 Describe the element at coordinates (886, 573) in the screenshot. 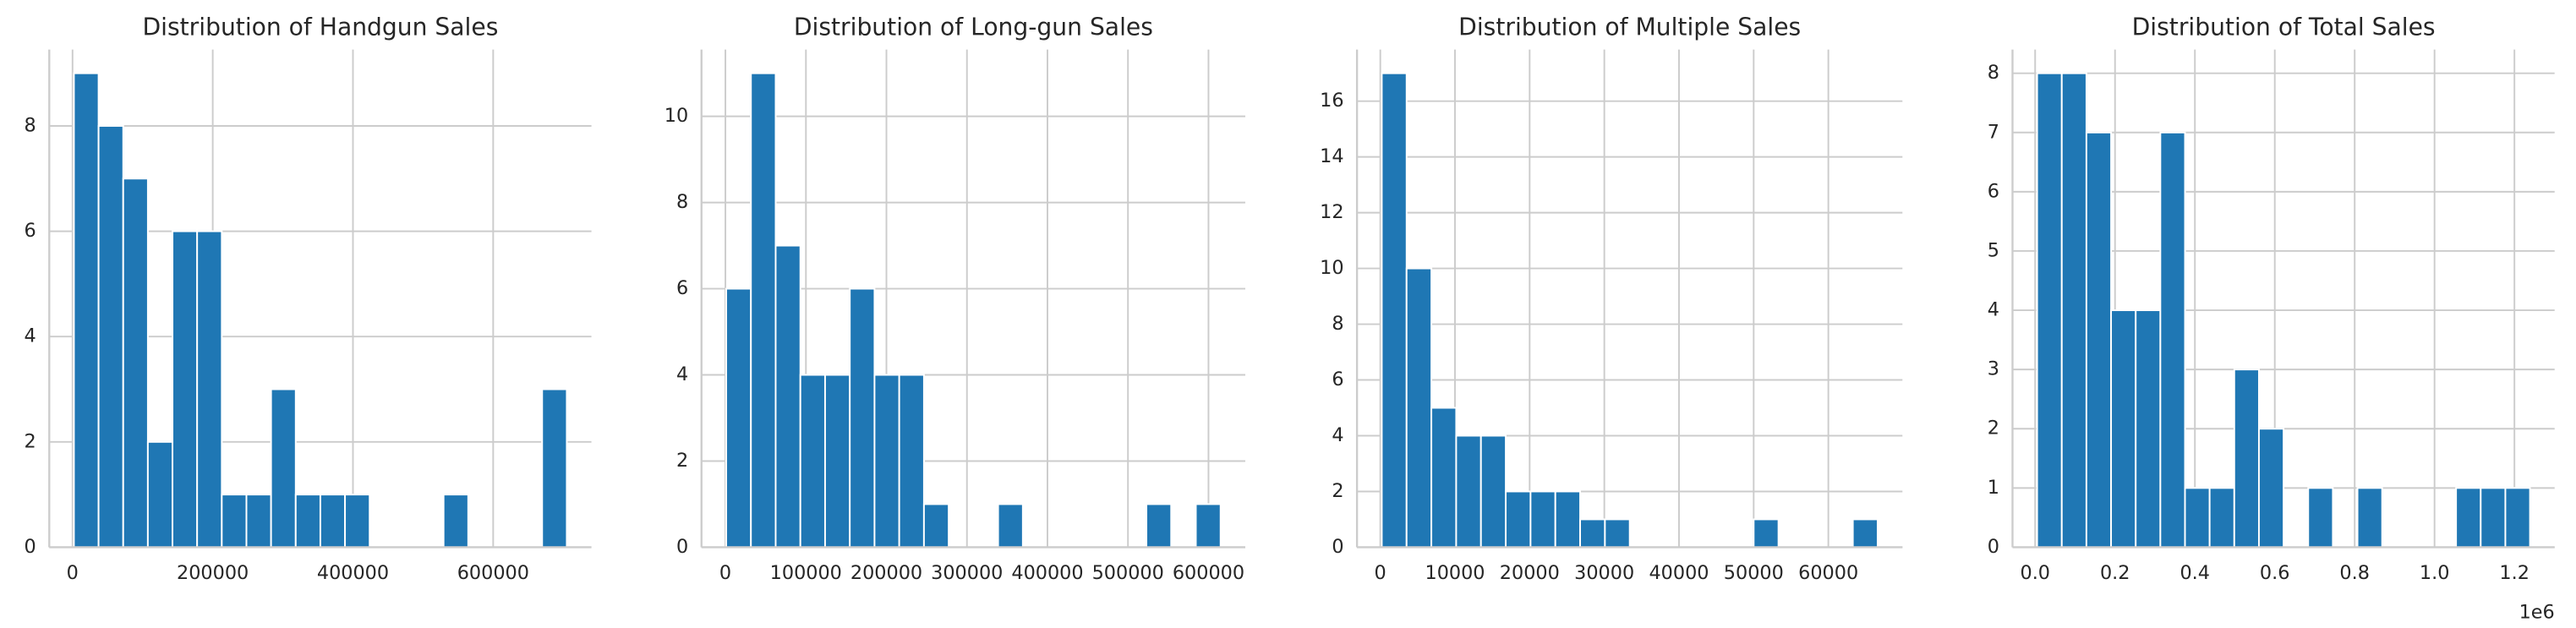

I see `x-tick-label: 200000` at that location.